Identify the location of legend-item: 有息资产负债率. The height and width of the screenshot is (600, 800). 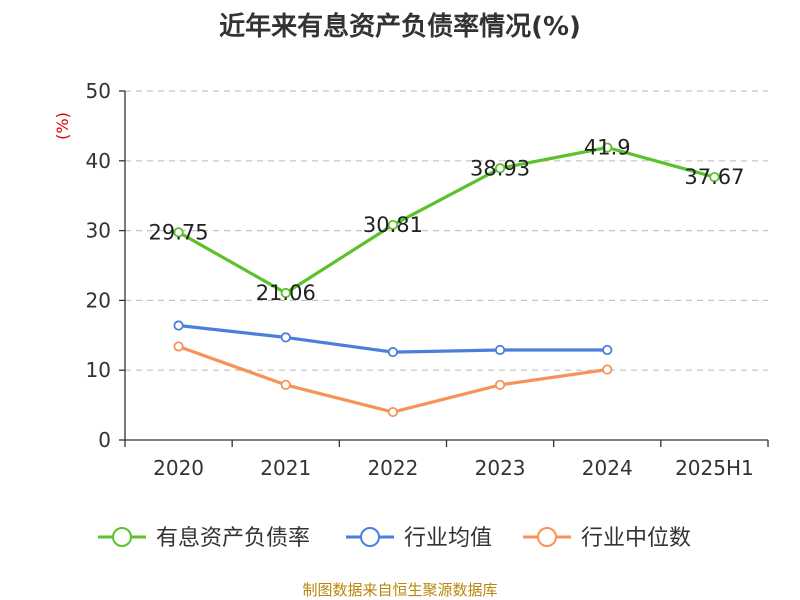
(204, 538).